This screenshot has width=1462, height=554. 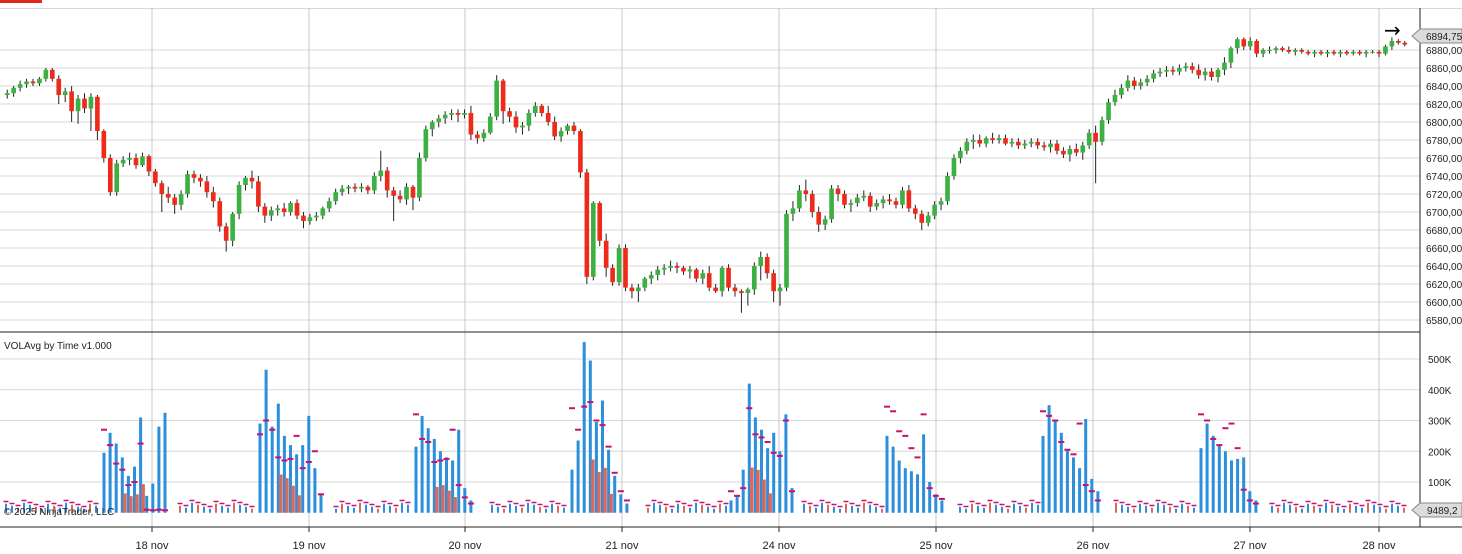 I want to click on arrow-right-icon: →, so click(x=1392, y=30).